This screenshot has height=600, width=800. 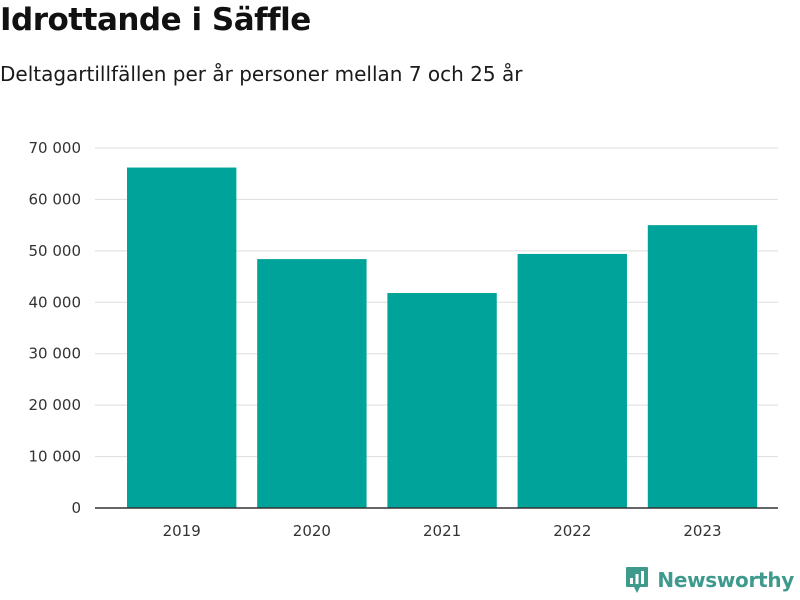 What do you see at coordinates (76, 508) in the screenshot?
I see `y-tick-label: 0` at bounding box center [76, 508].